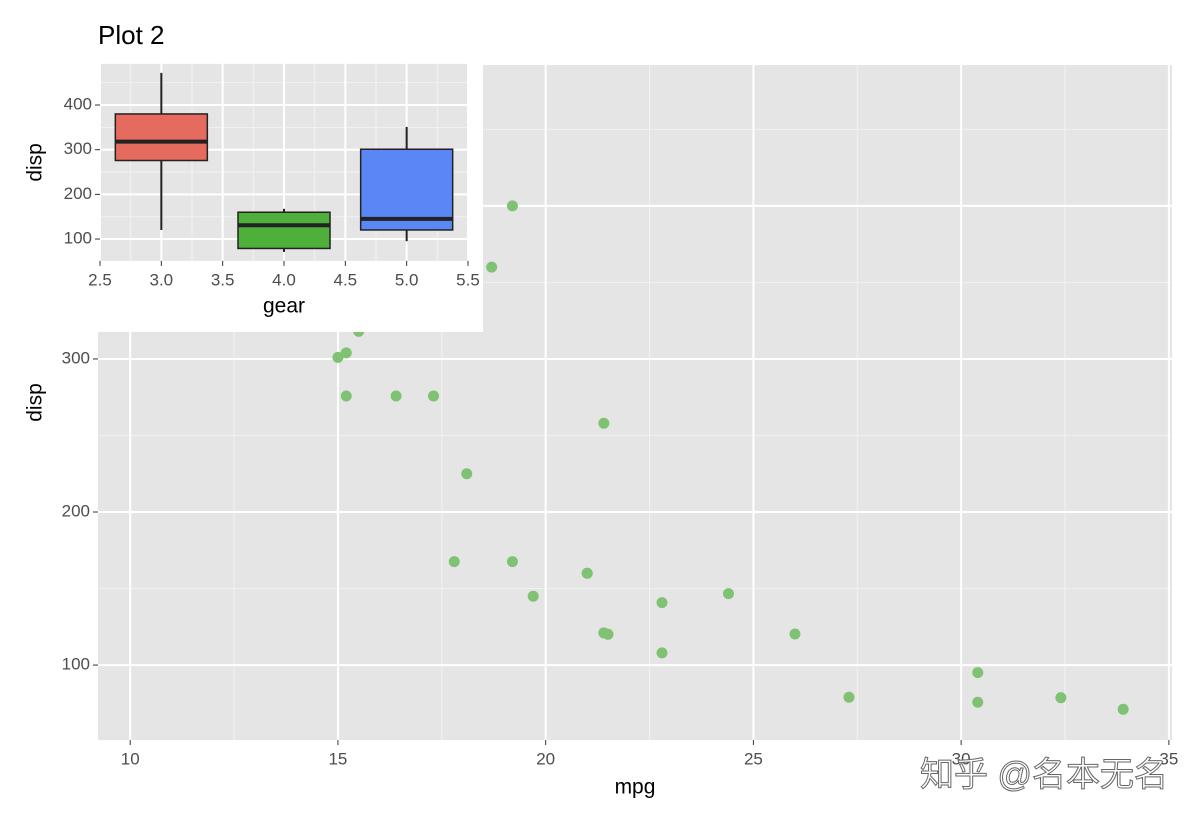  What do you see at coordinates (635, 787) in the screenshot?
I see `x-axis-title: mpg` at bounding box center [635, 787].